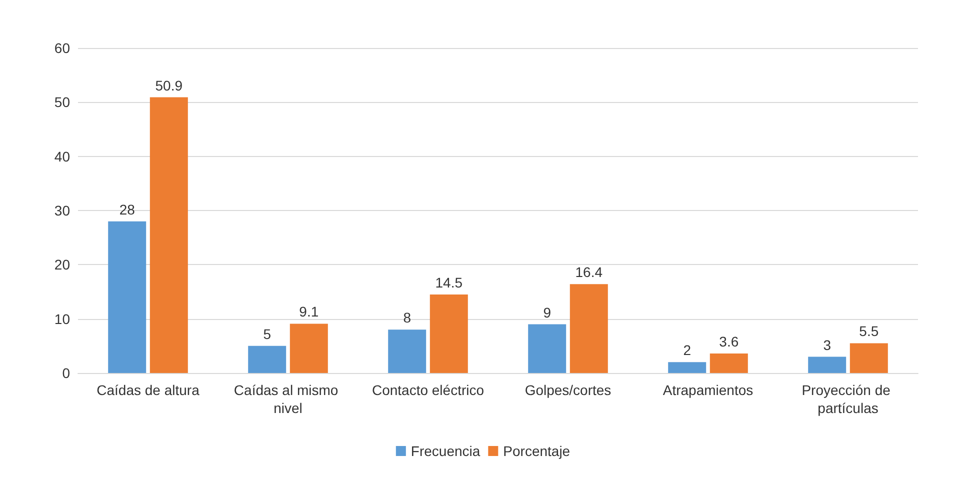 The width and height of the screenshot is (968, 483). Describe the element at coordinates (62, 48) in the screenshot. I see `y-tick-label: 60` at that location.